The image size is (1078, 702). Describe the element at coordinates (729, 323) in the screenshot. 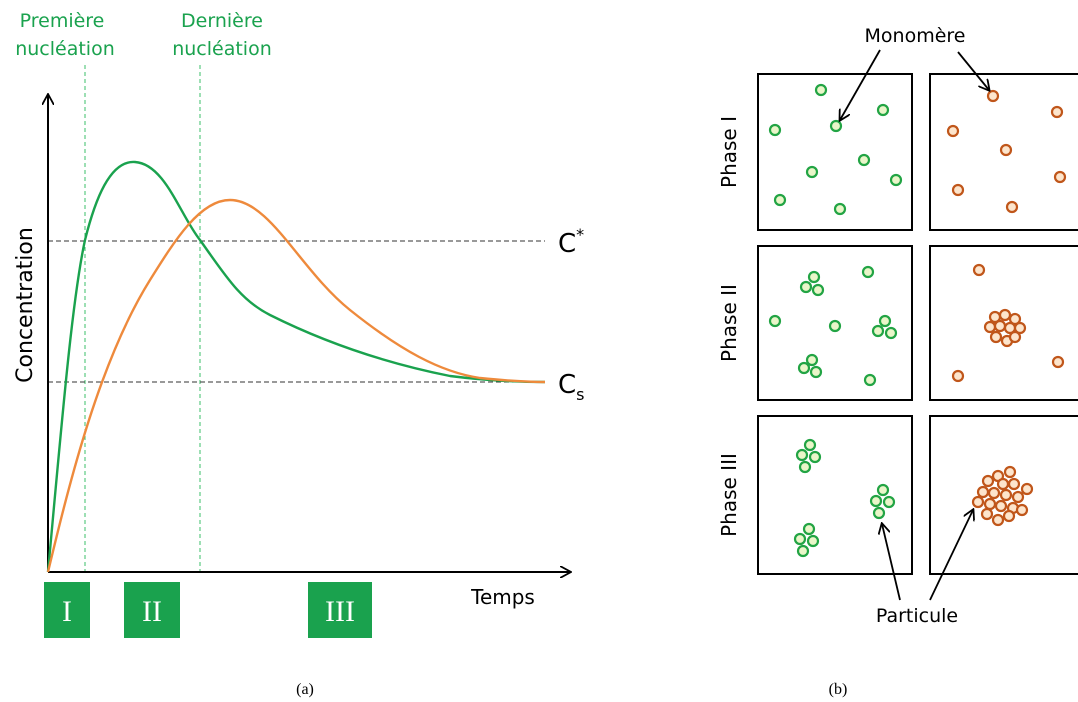

I see `row-label: Phase II` at that location.